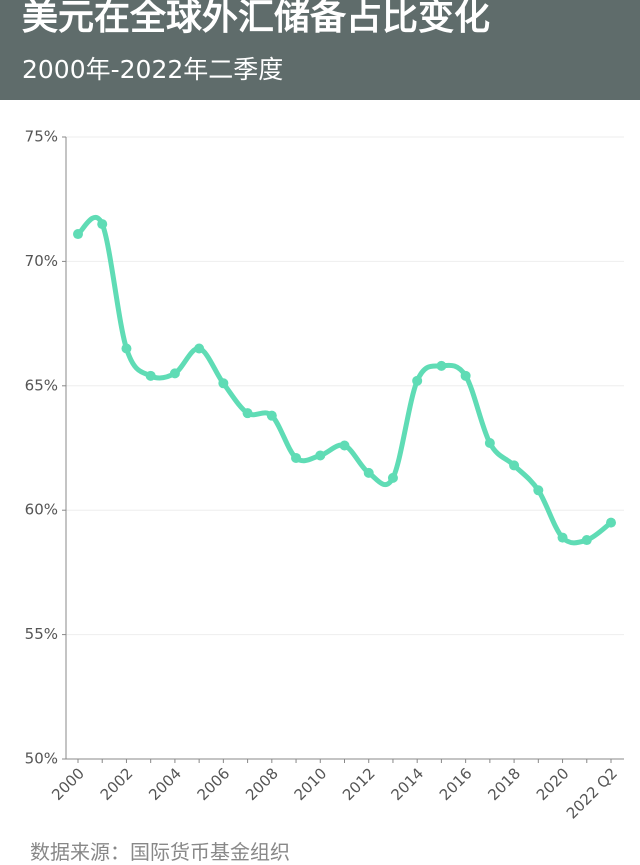 This screenshot has height=865, width=640. Describe the element at coordinates (41, 759) in the screenshot. I see `y-tick-label: 50%` at that location.